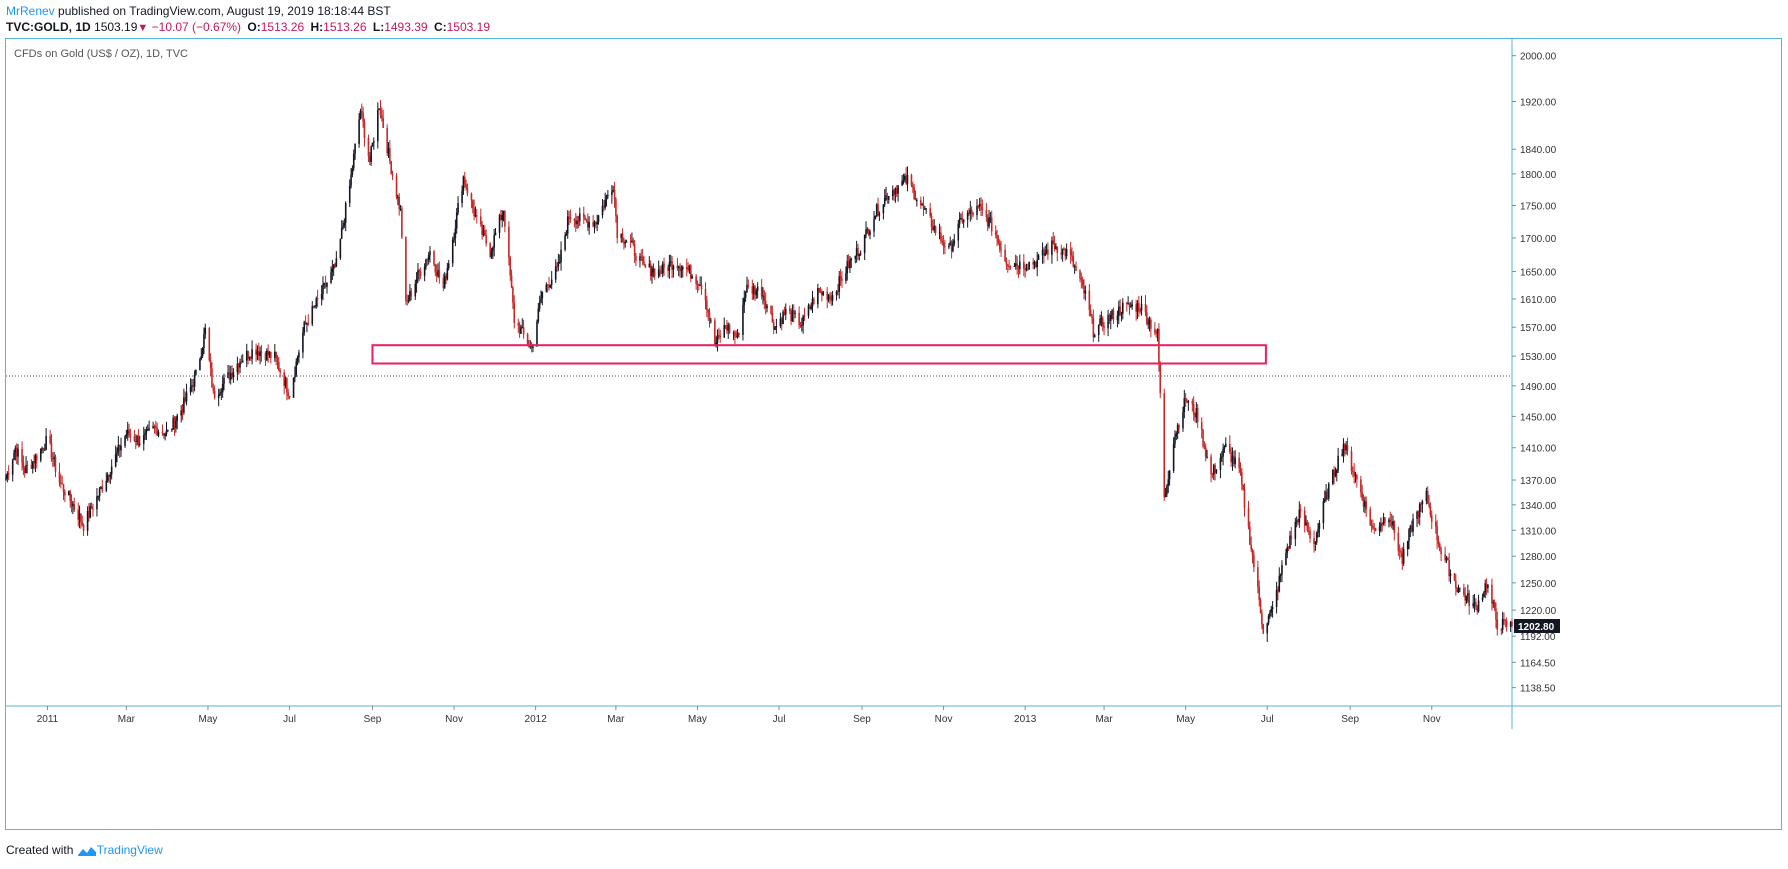 The height and width of the screenshot is (869, 1788). Describe the element at coordinates (440, 27) in the screenshot. I see `close-label: C:` at that location.